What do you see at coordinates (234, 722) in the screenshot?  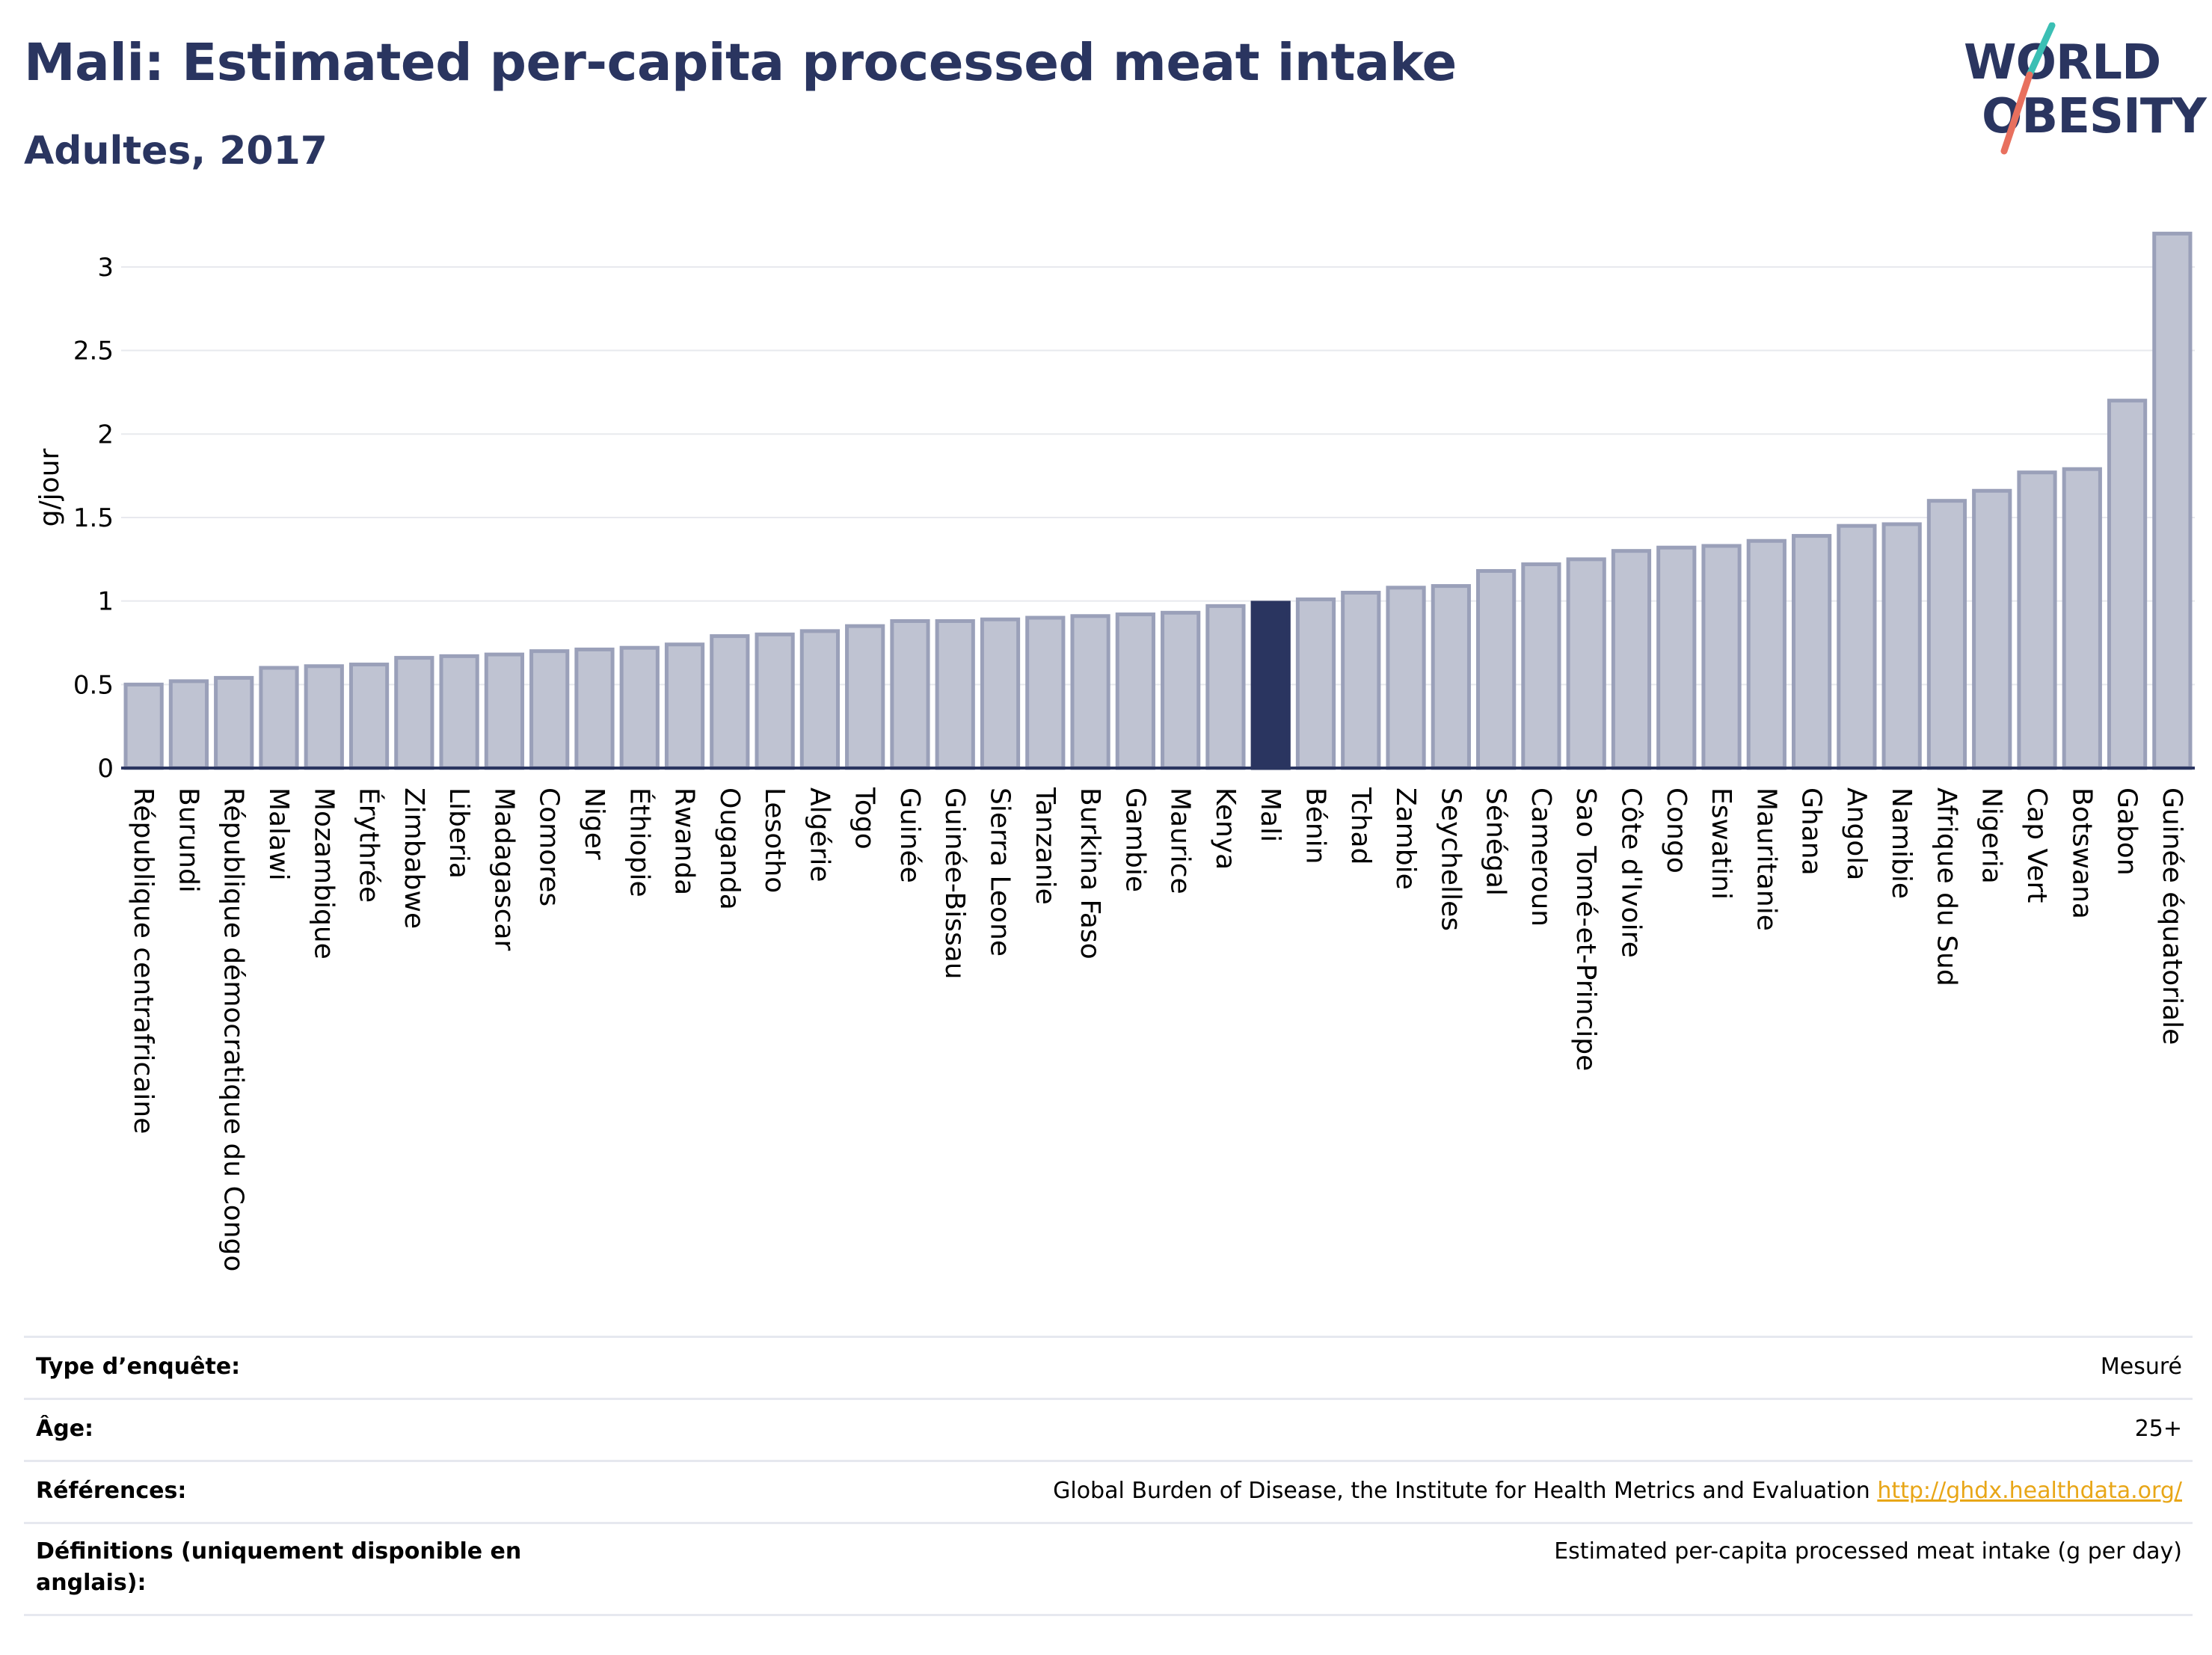 I see `bar-r-publique-d-mocratique-du-congo` at bounding box center [234, 722].